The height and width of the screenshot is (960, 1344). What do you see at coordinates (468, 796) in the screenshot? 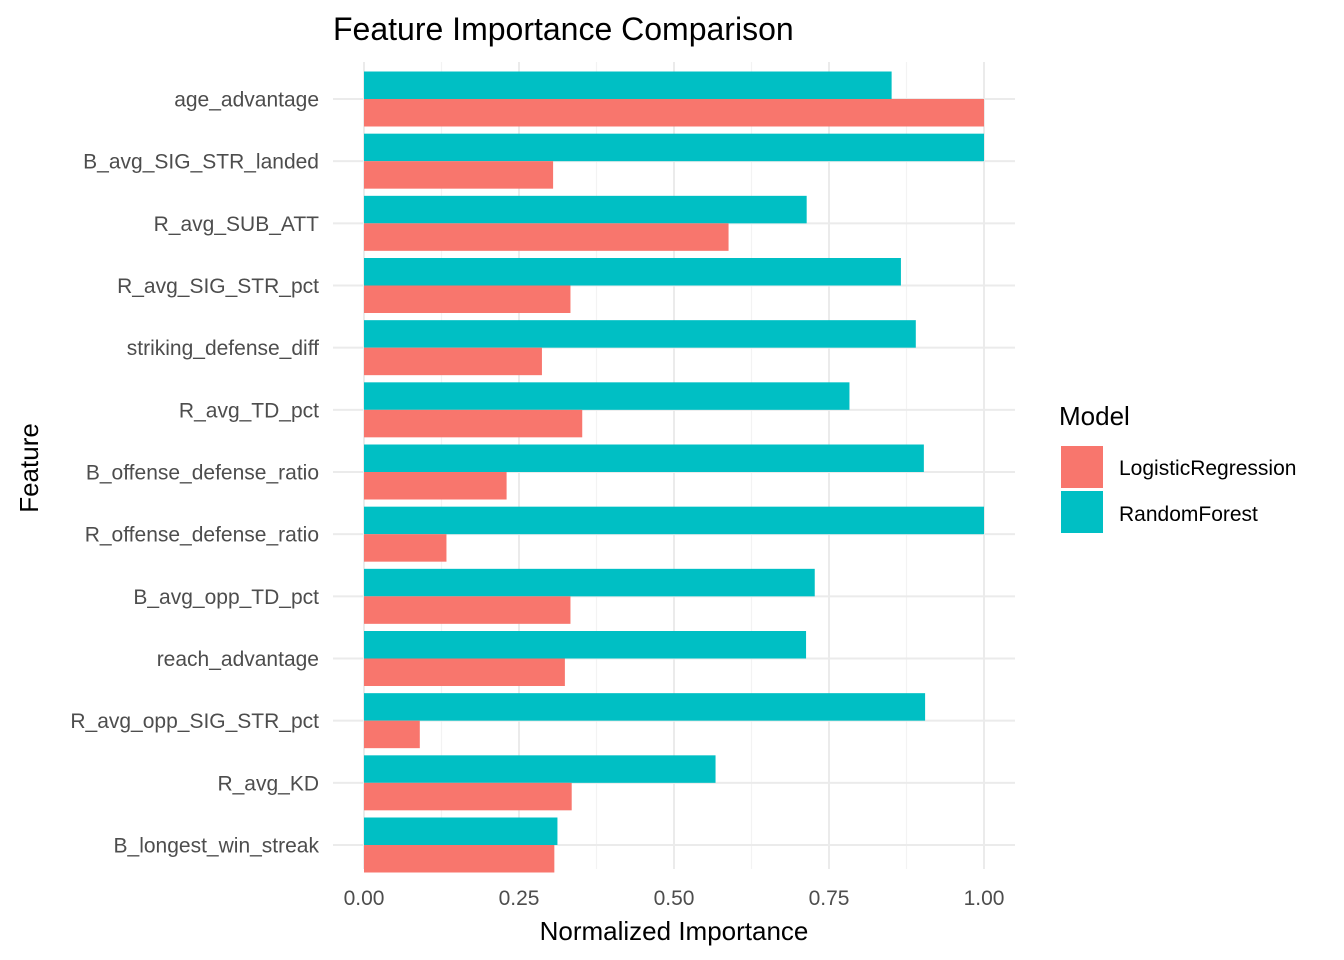
I see `bar-logisticregression-r-avg-kd` at bounding box center [468, 796].